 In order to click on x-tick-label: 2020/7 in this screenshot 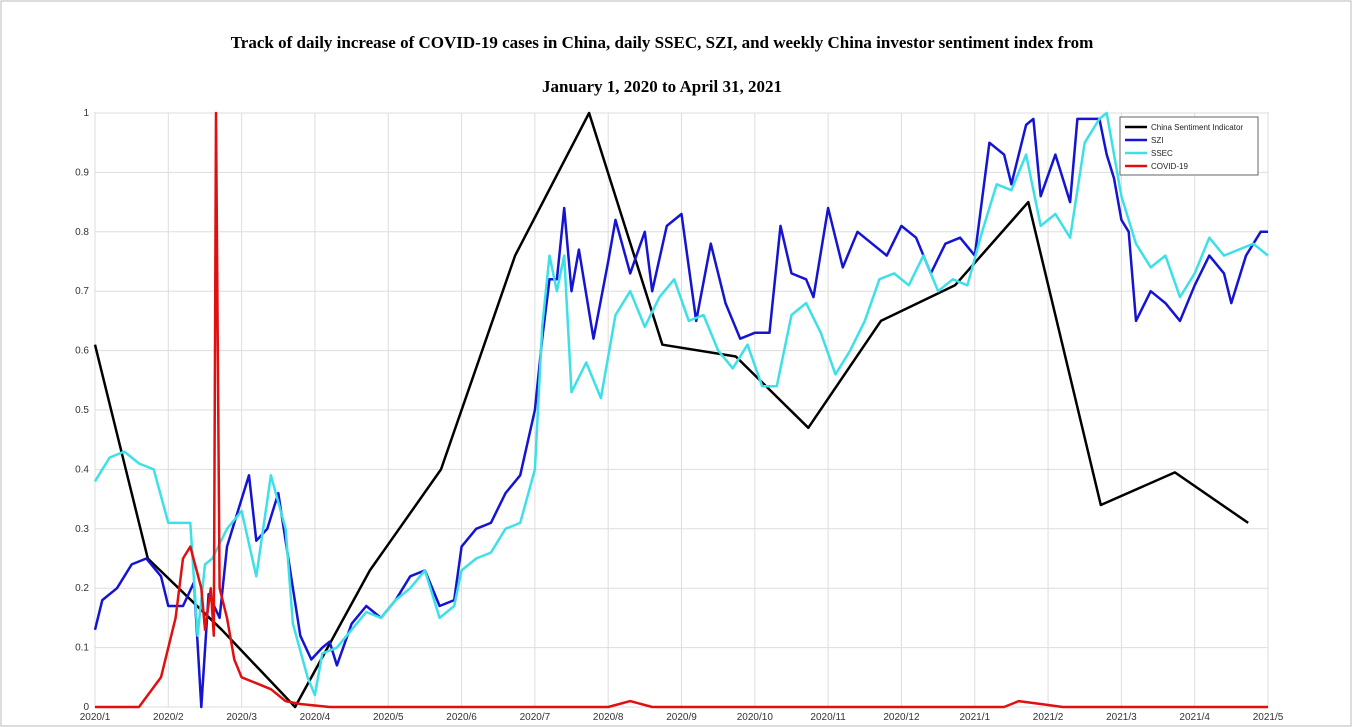, I will do `click(535, 717)`.